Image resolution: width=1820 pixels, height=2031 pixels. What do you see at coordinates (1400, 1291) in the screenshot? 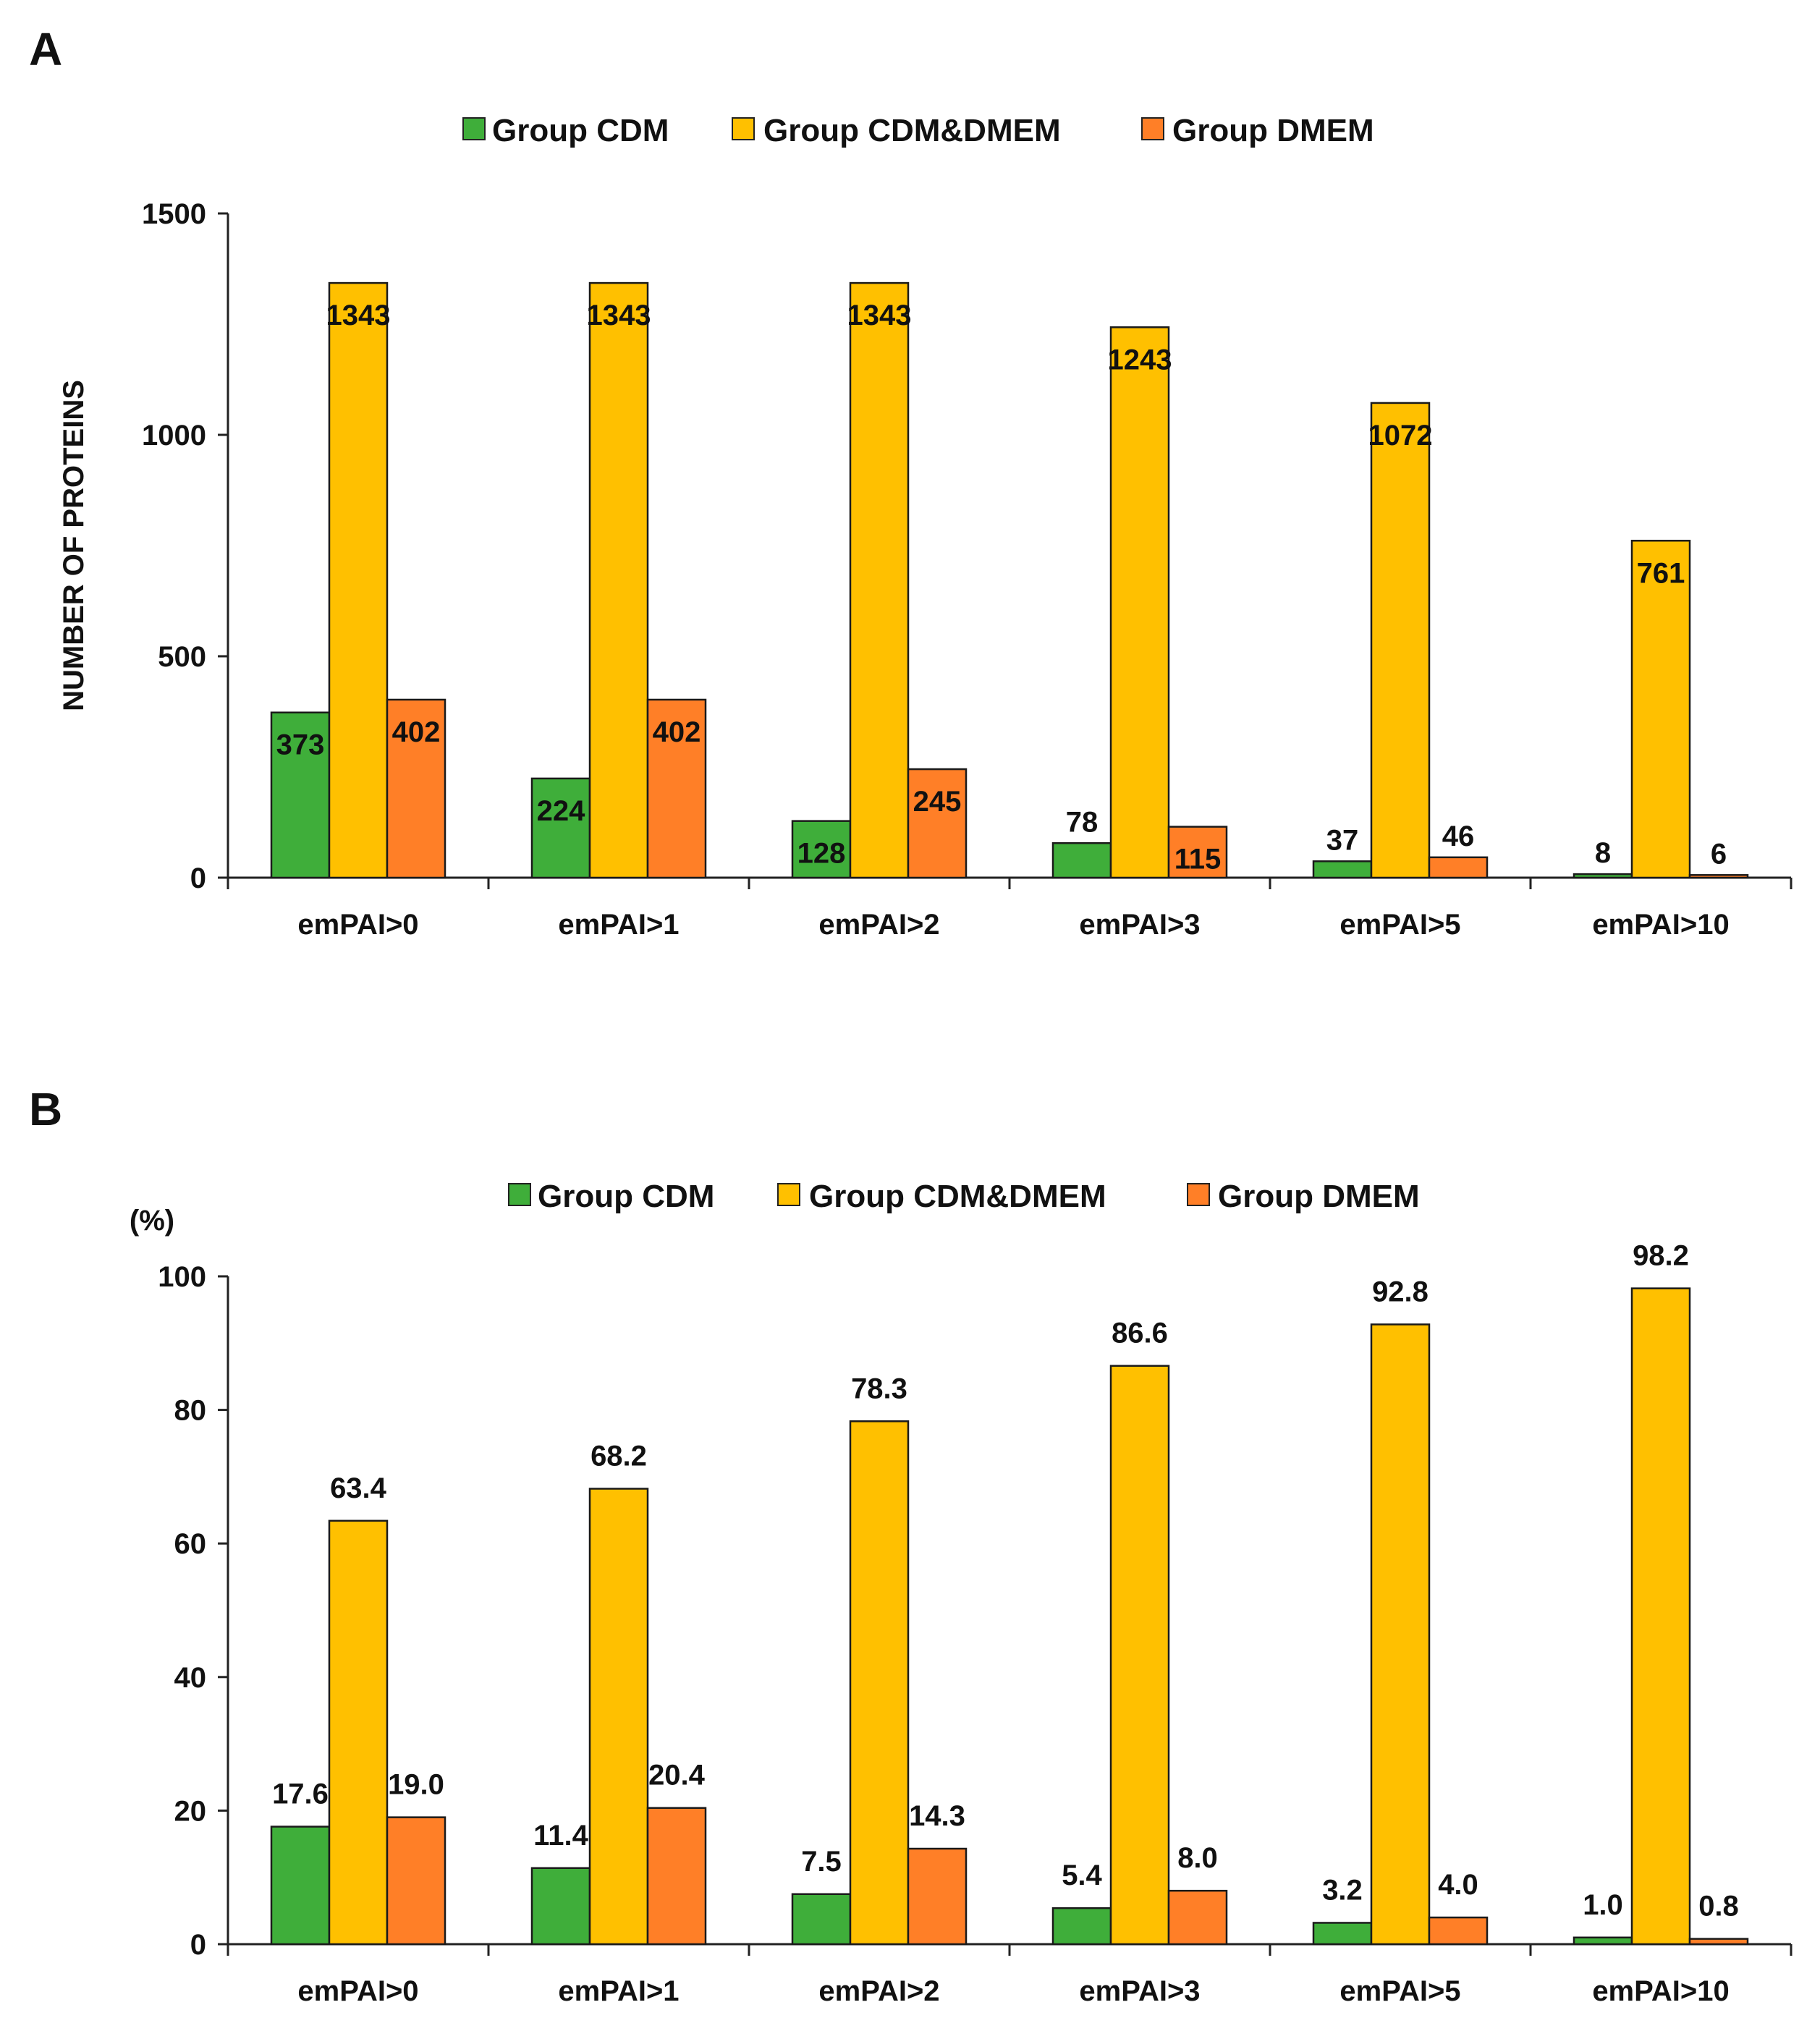
I see `bar-value-label: 92.8` at bounding box center [1400, 1291].